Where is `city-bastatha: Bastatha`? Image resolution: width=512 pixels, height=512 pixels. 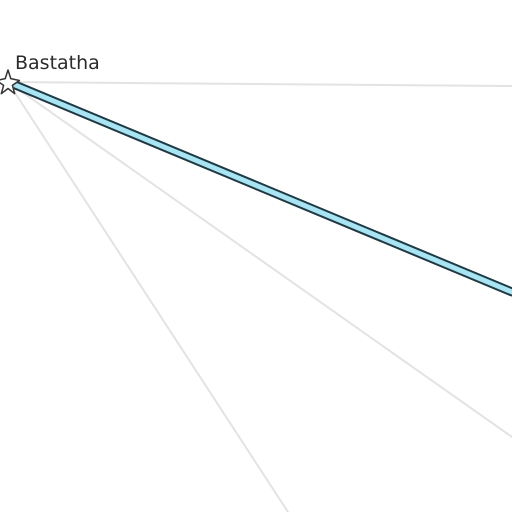
city-bastatha: Bastatha is located at coordinates (50, 73).